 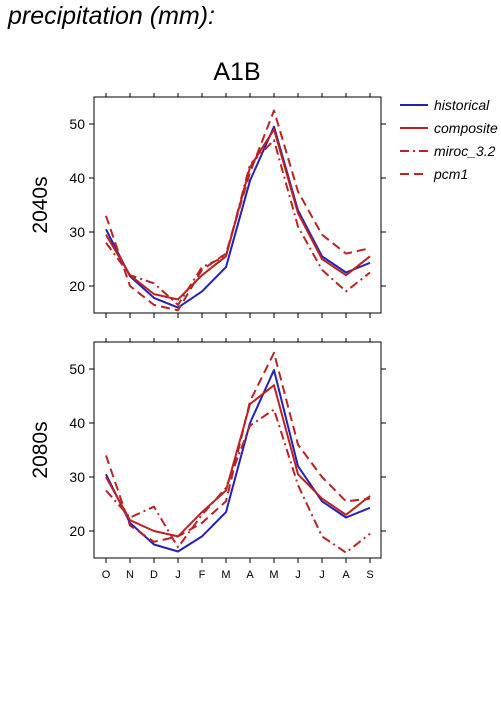 What do you see at coordinates (106, 575) in the screenshot?
I see `x-tick-label: O` at bounding box center [106, 575].